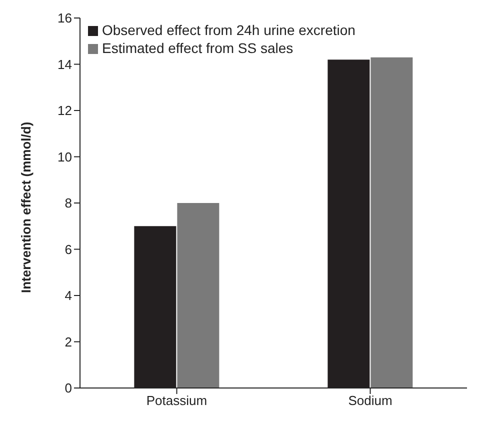  What do you see at coordinates (68, 296) in the screenshot?
I see `y-tick-label: 4` at bounding box center [68, 296].